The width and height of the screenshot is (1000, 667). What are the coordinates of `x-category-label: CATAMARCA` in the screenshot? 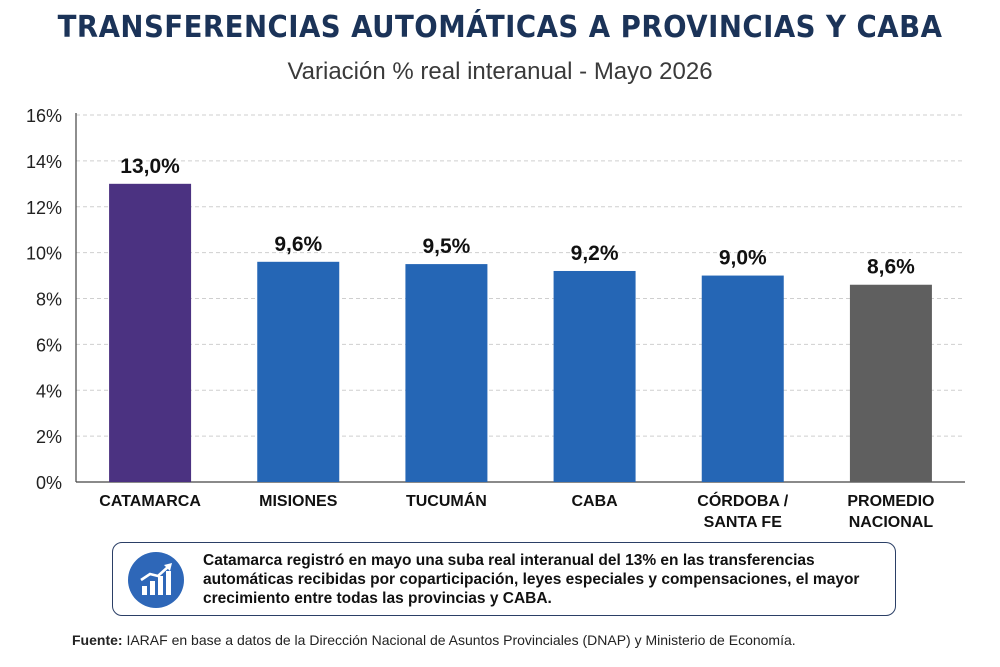 It's located at (150, 501).